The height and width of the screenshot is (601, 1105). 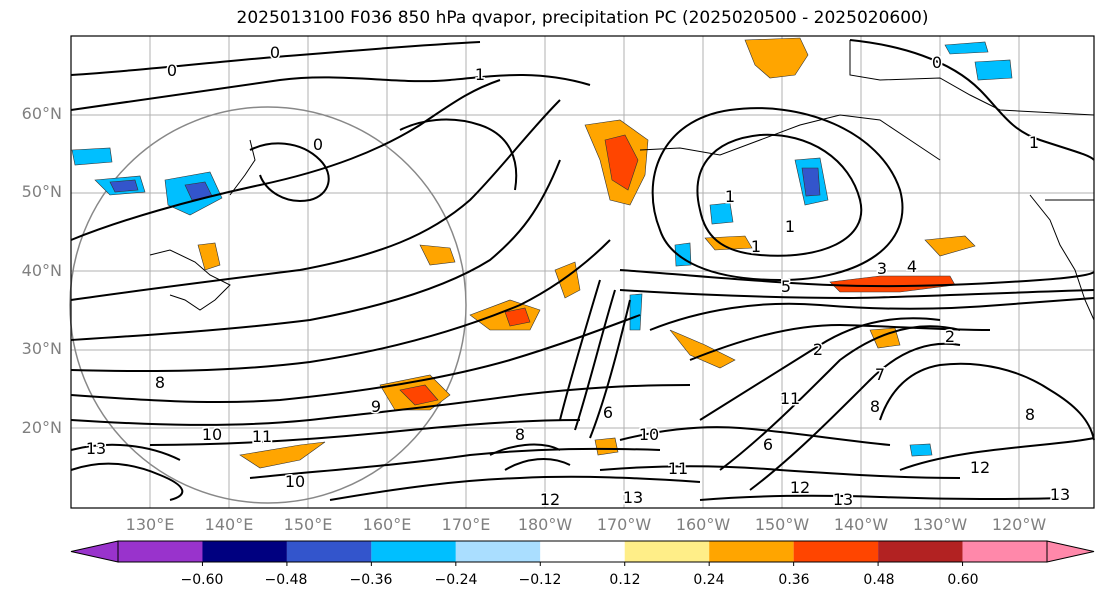 I want to click on lon-label-120w: 120°W, so click(x=1019, y=524).